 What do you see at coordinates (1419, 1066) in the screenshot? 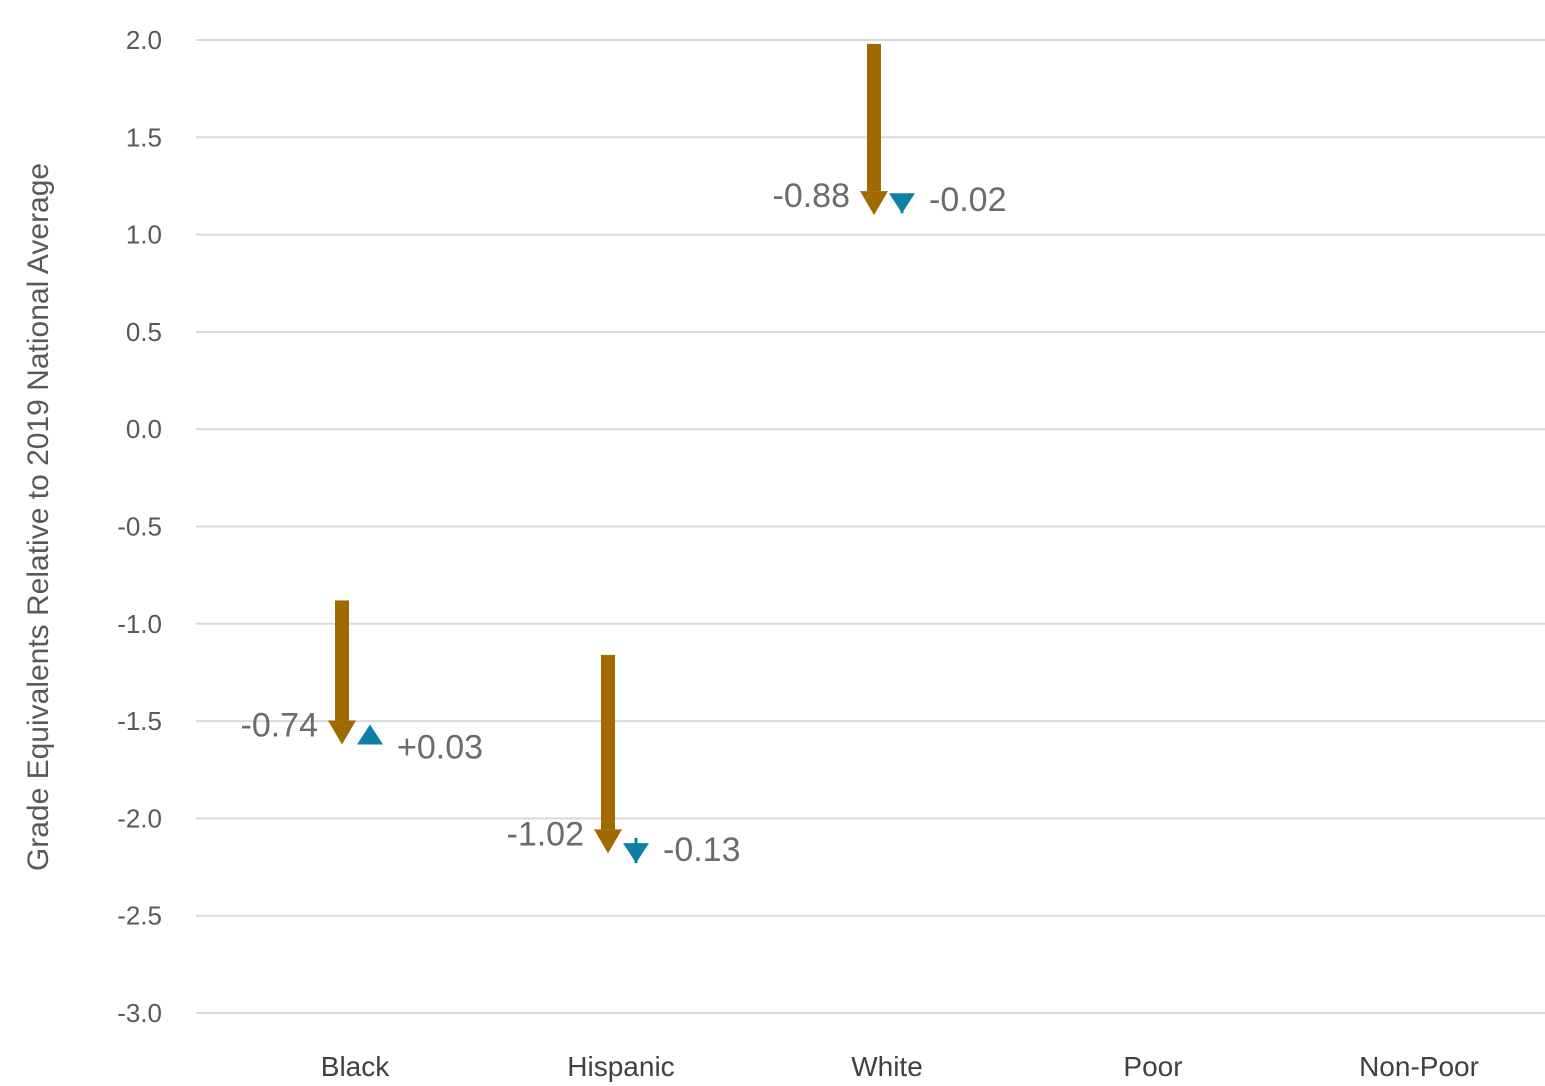
I see `x-category-label: Non-Poor` at bounding box center [1419, 1066].